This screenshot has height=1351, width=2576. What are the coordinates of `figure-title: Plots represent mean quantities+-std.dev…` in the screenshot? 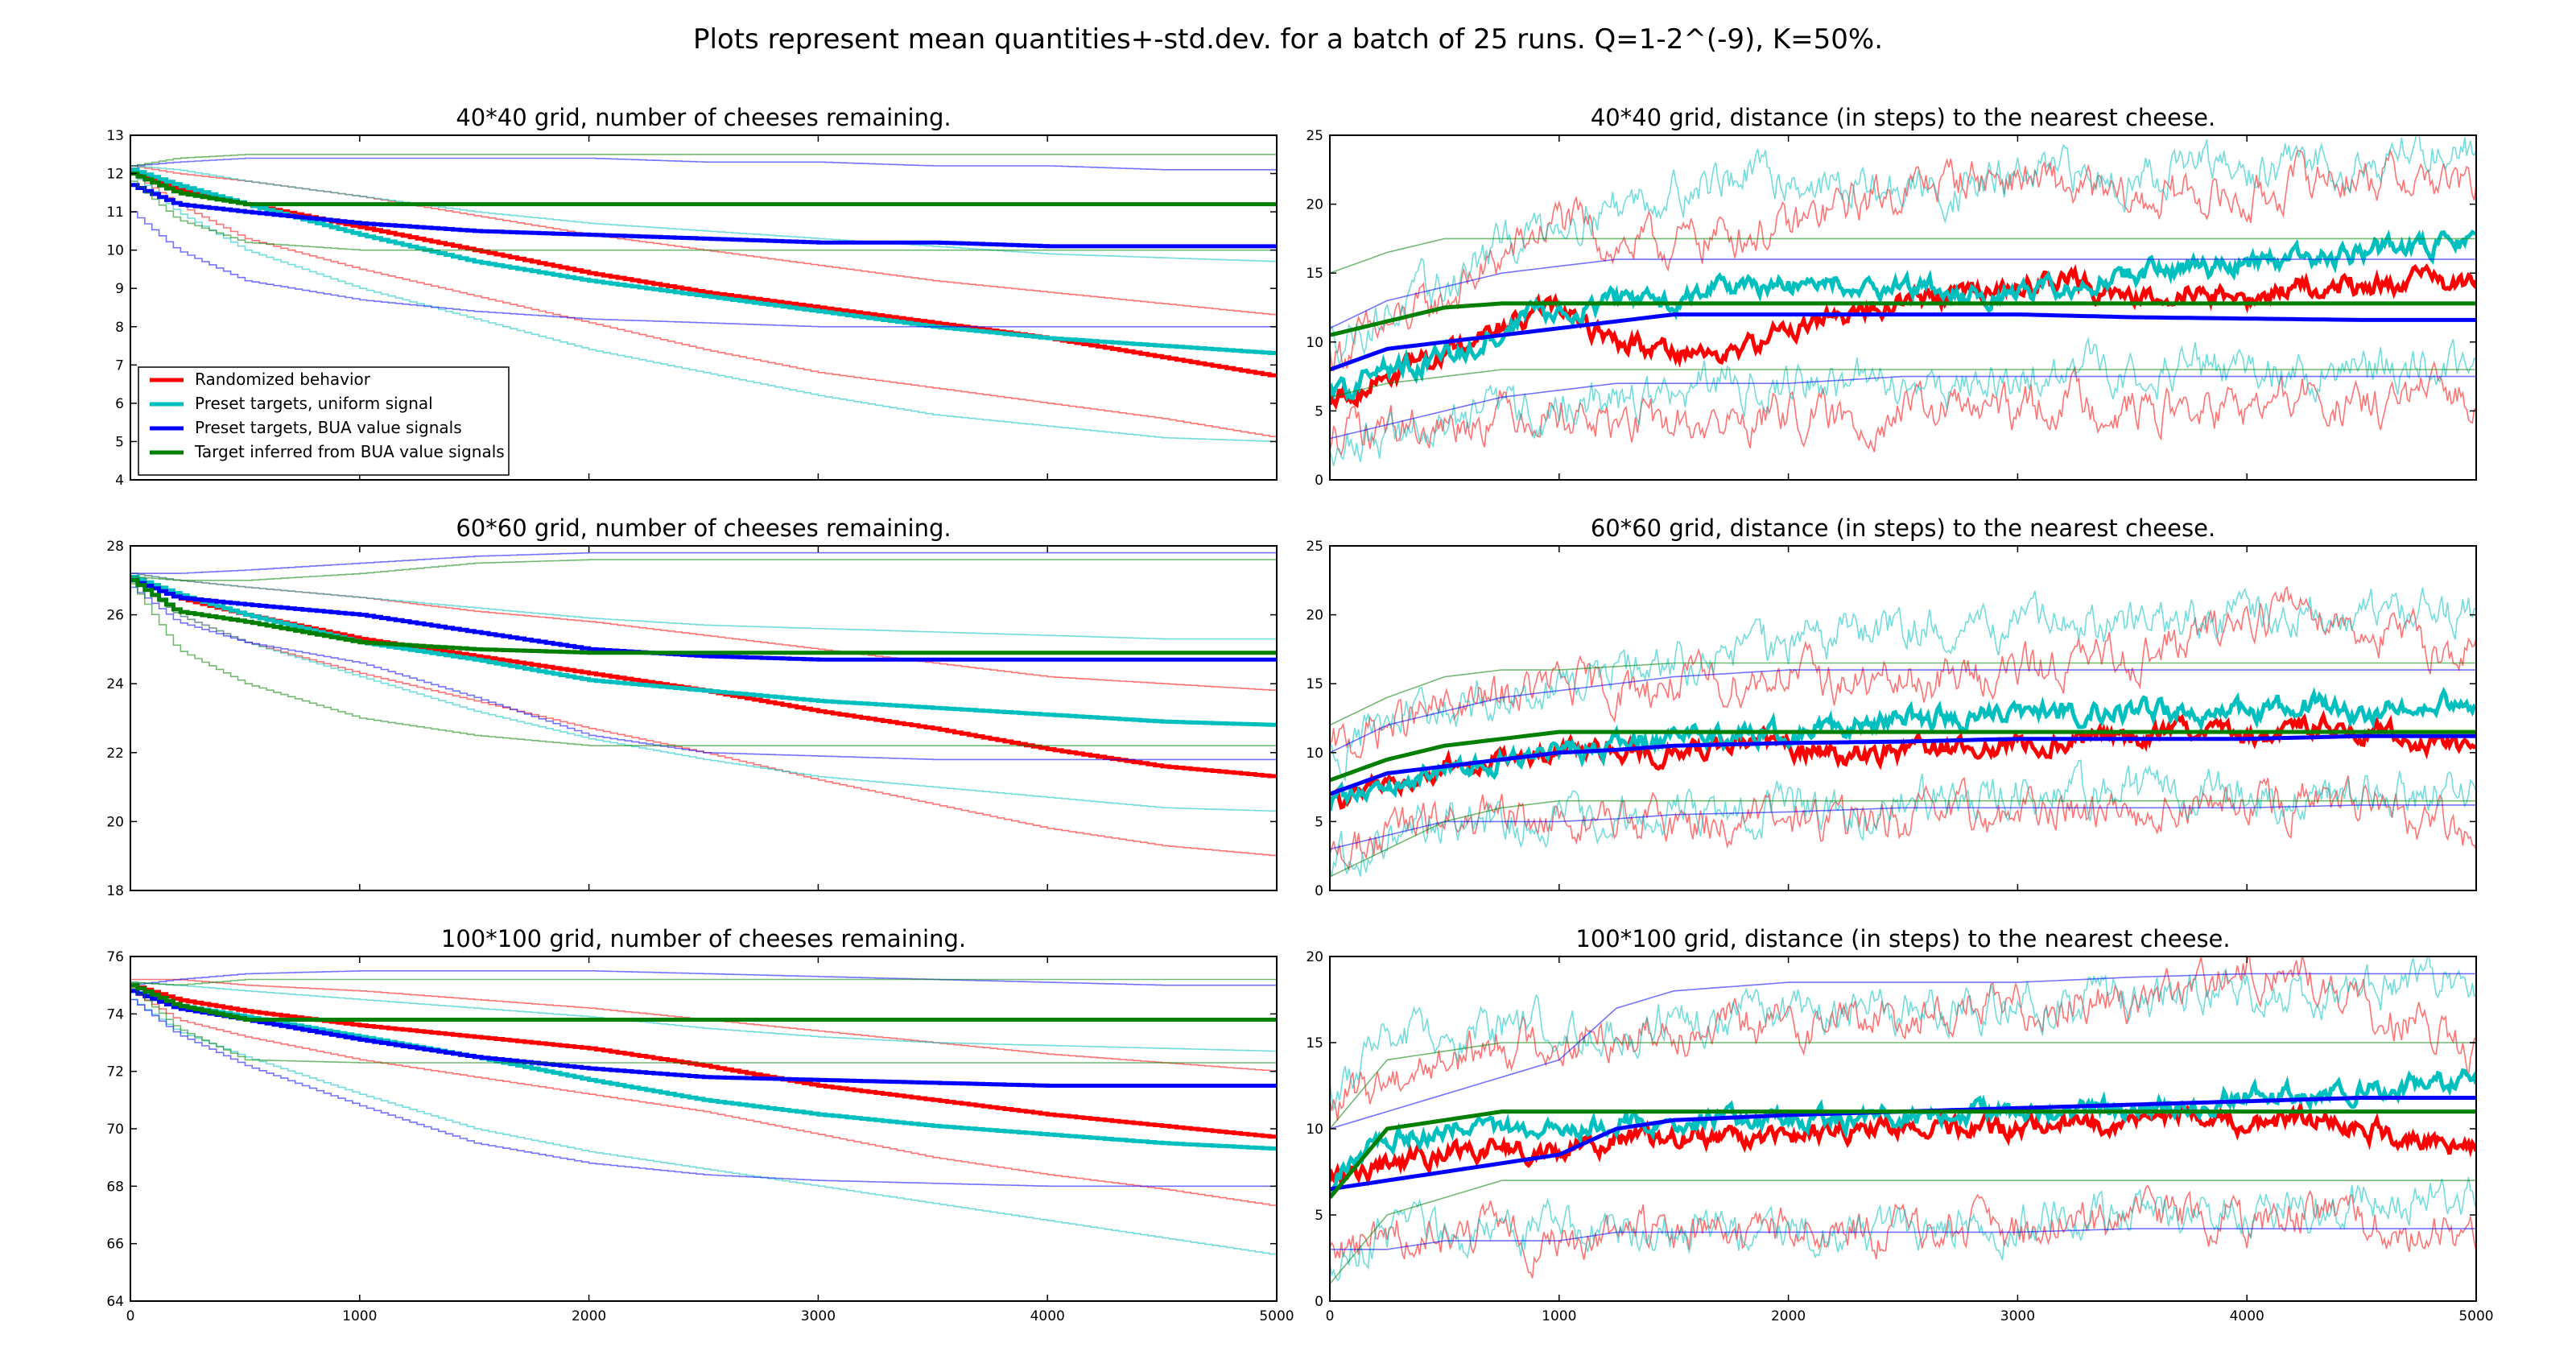 It's located at (1288, 39).